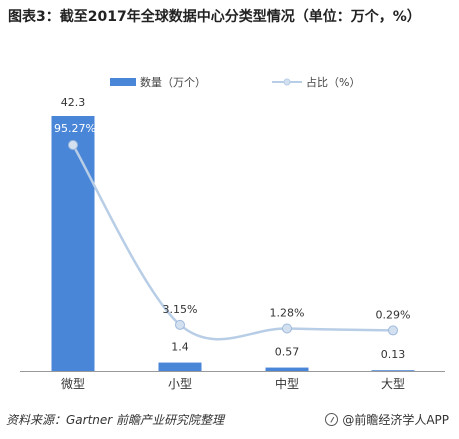 This screenshot has width=459, height=439. What do you see at coordinates (393, 354) in the screenshot?
I see `bar-value-label: 0.13` at bounding box center [393, 354].